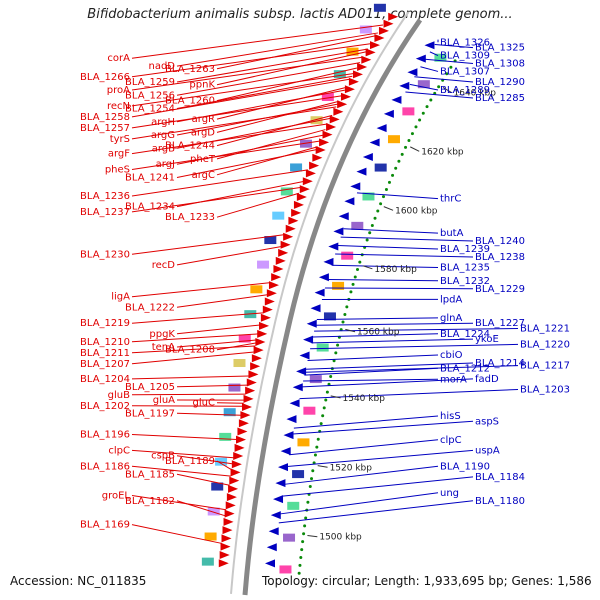 Image resolution: width=600 pixels, height=600 pixels. What do you see at coordinates (190, 217) in the screenshot?
I see `gene-label: BLA_1233` at bounding box center [190, 217].